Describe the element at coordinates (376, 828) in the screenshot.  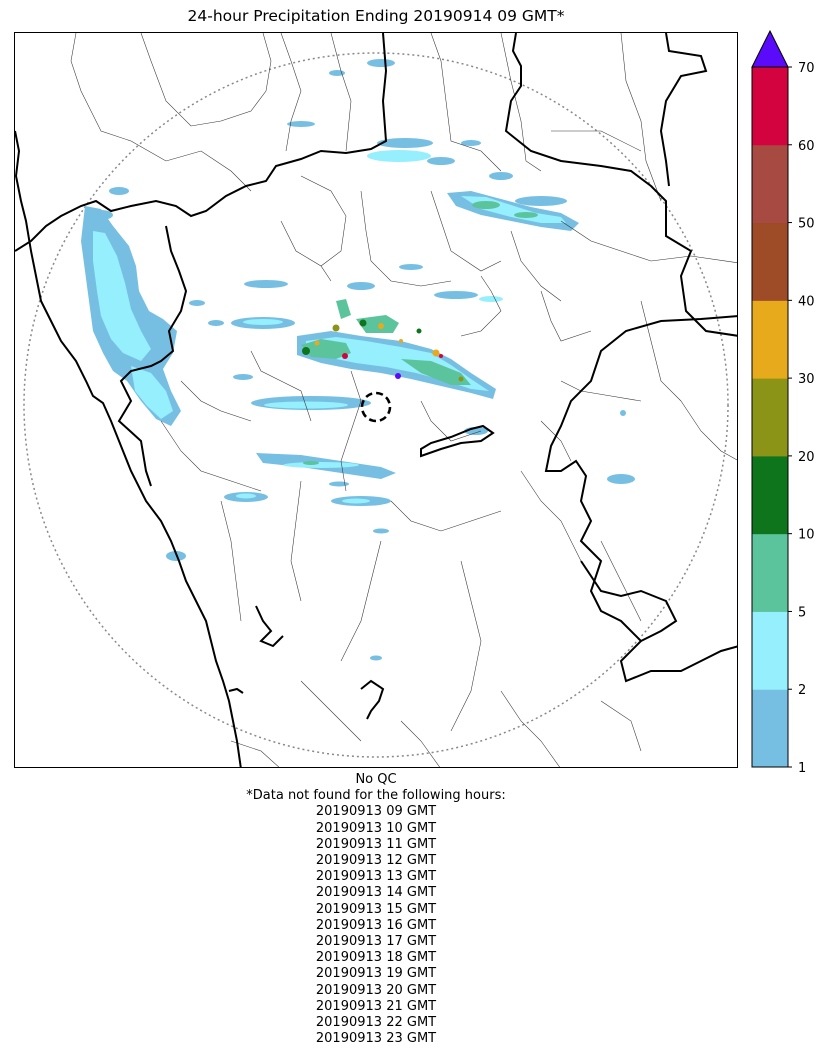
I see `missing-hour-item: 20190913 10 GMT` at that location.